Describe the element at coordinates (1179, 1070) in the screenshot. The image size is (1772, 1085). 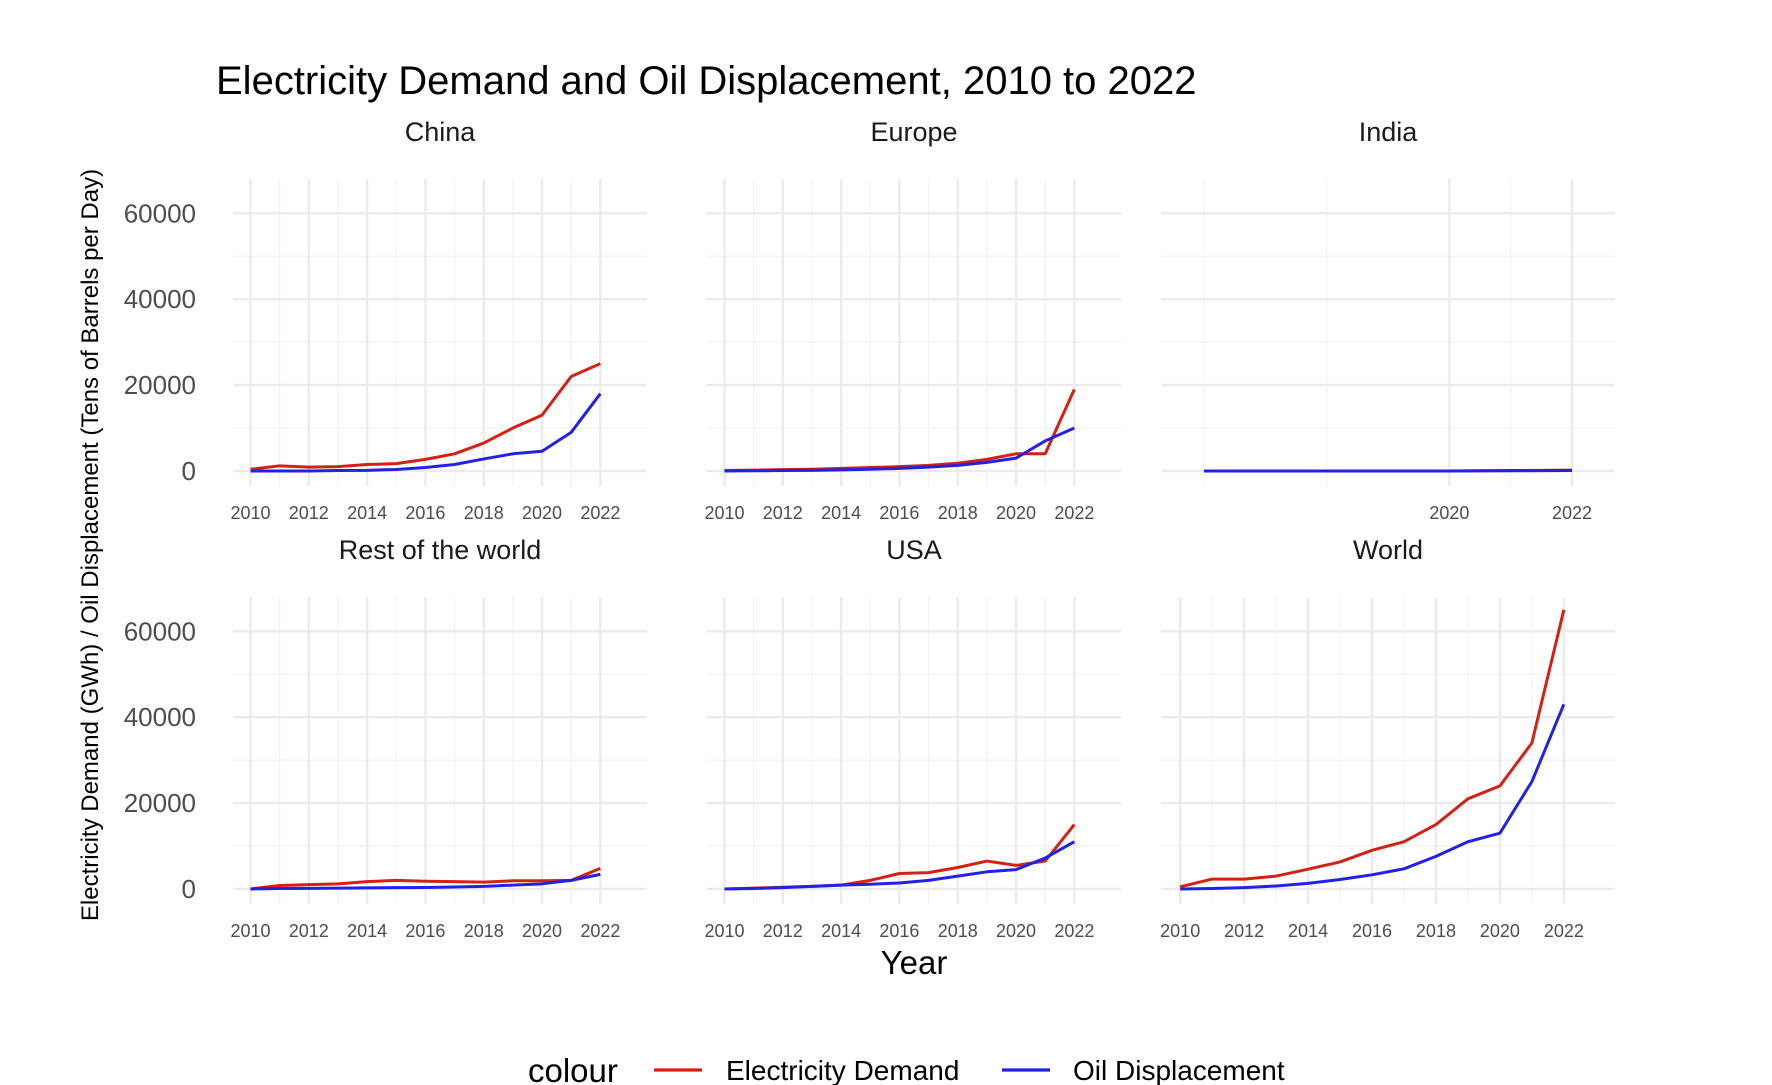
I see `legend-label-oil-displacement: Oil Displacement` at that location.